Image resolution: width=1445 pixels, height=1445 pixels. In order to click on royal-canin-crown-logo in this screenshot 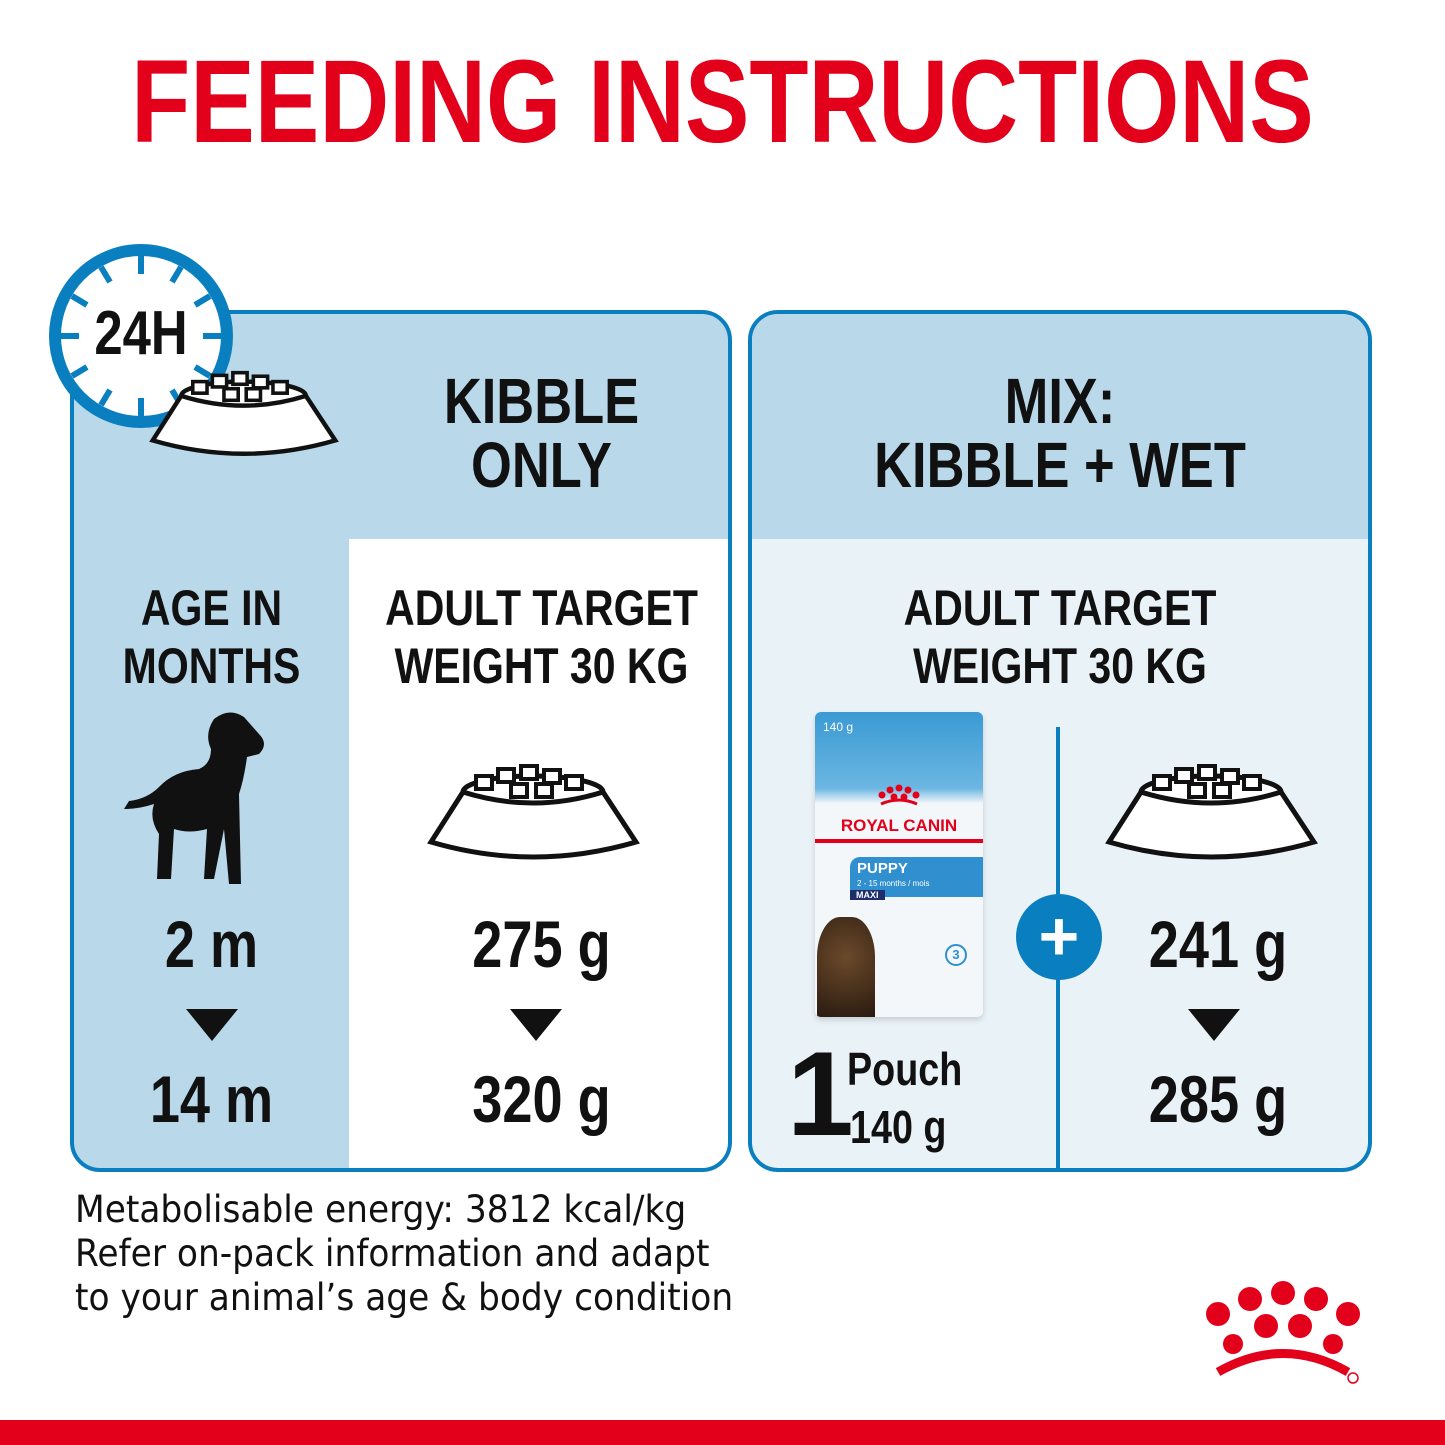, I will do `click(1283, 1332)`.